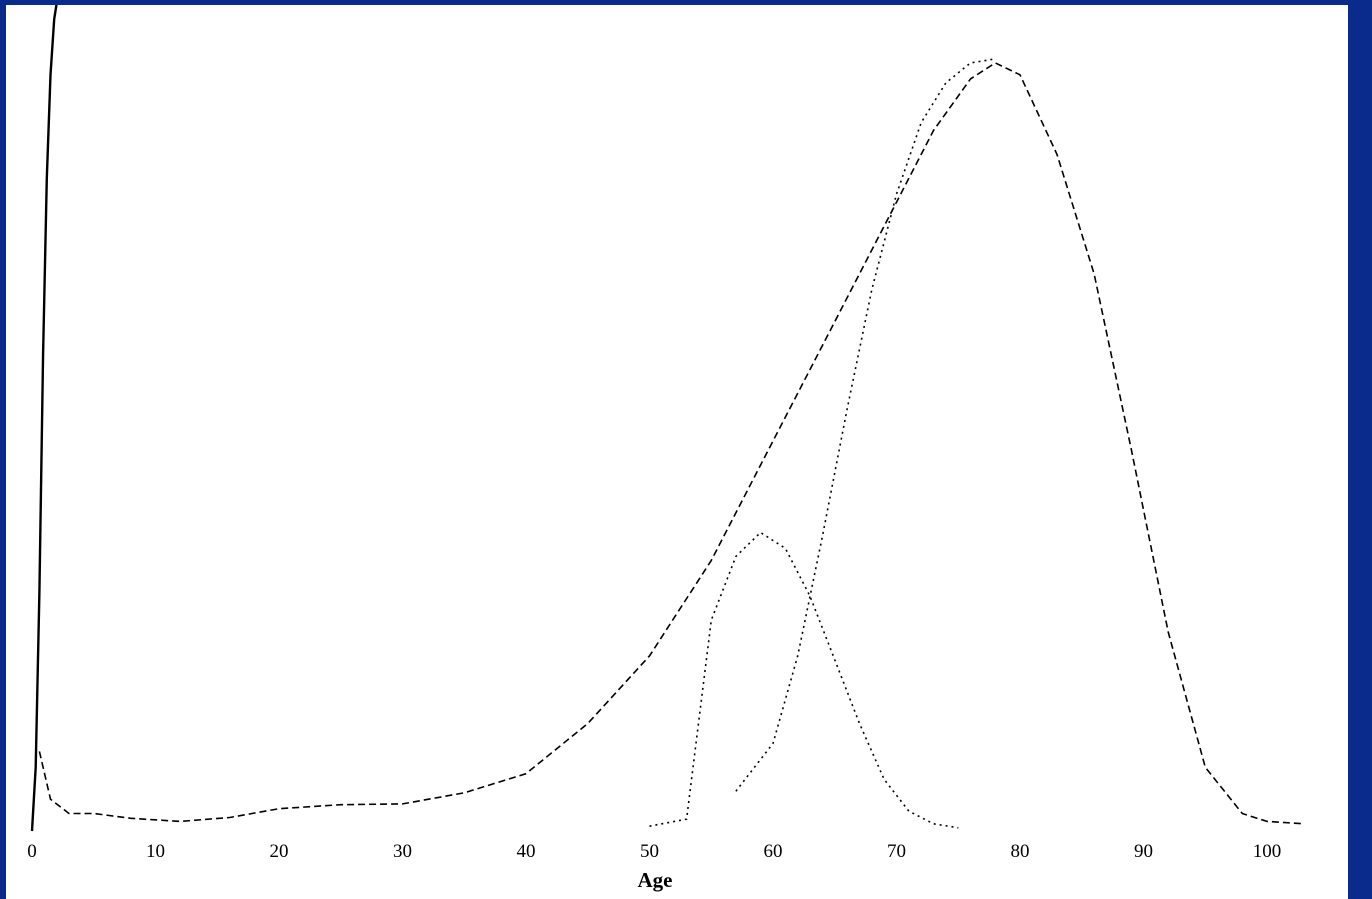 Image resolution: width=1372 pixels, height=899 pixels. Describe the element at coordinates (526, 851) in the screenshot. I see `x-tick-label: 40` at that location.